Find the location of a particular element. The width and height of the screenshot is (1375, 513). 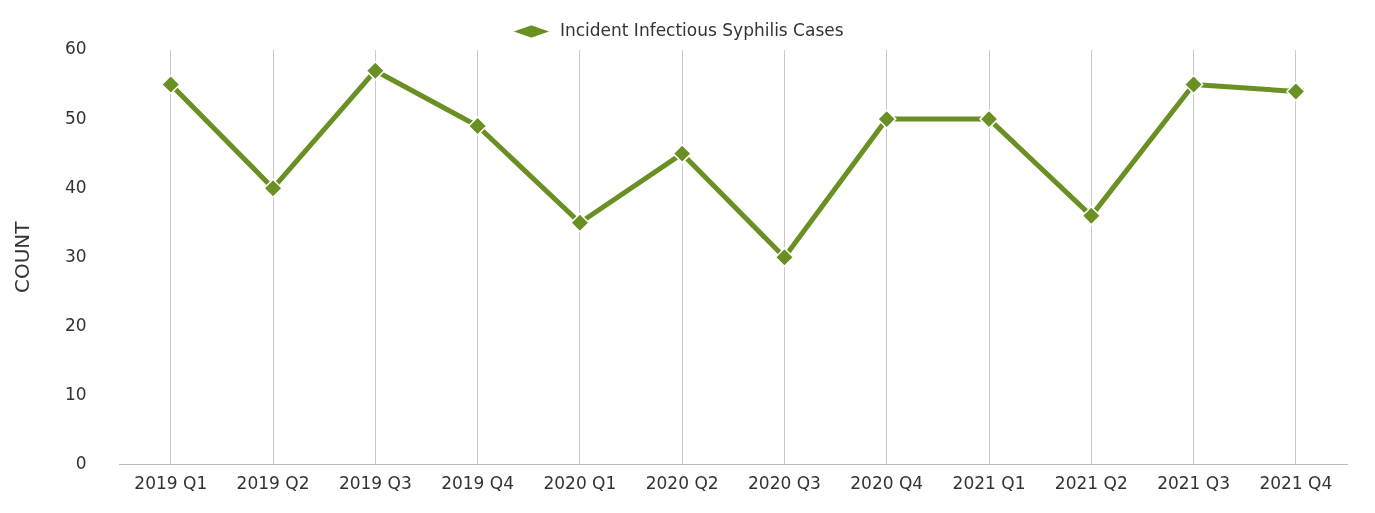

y-tick-label: 50 is located at coordinates (75, 117).